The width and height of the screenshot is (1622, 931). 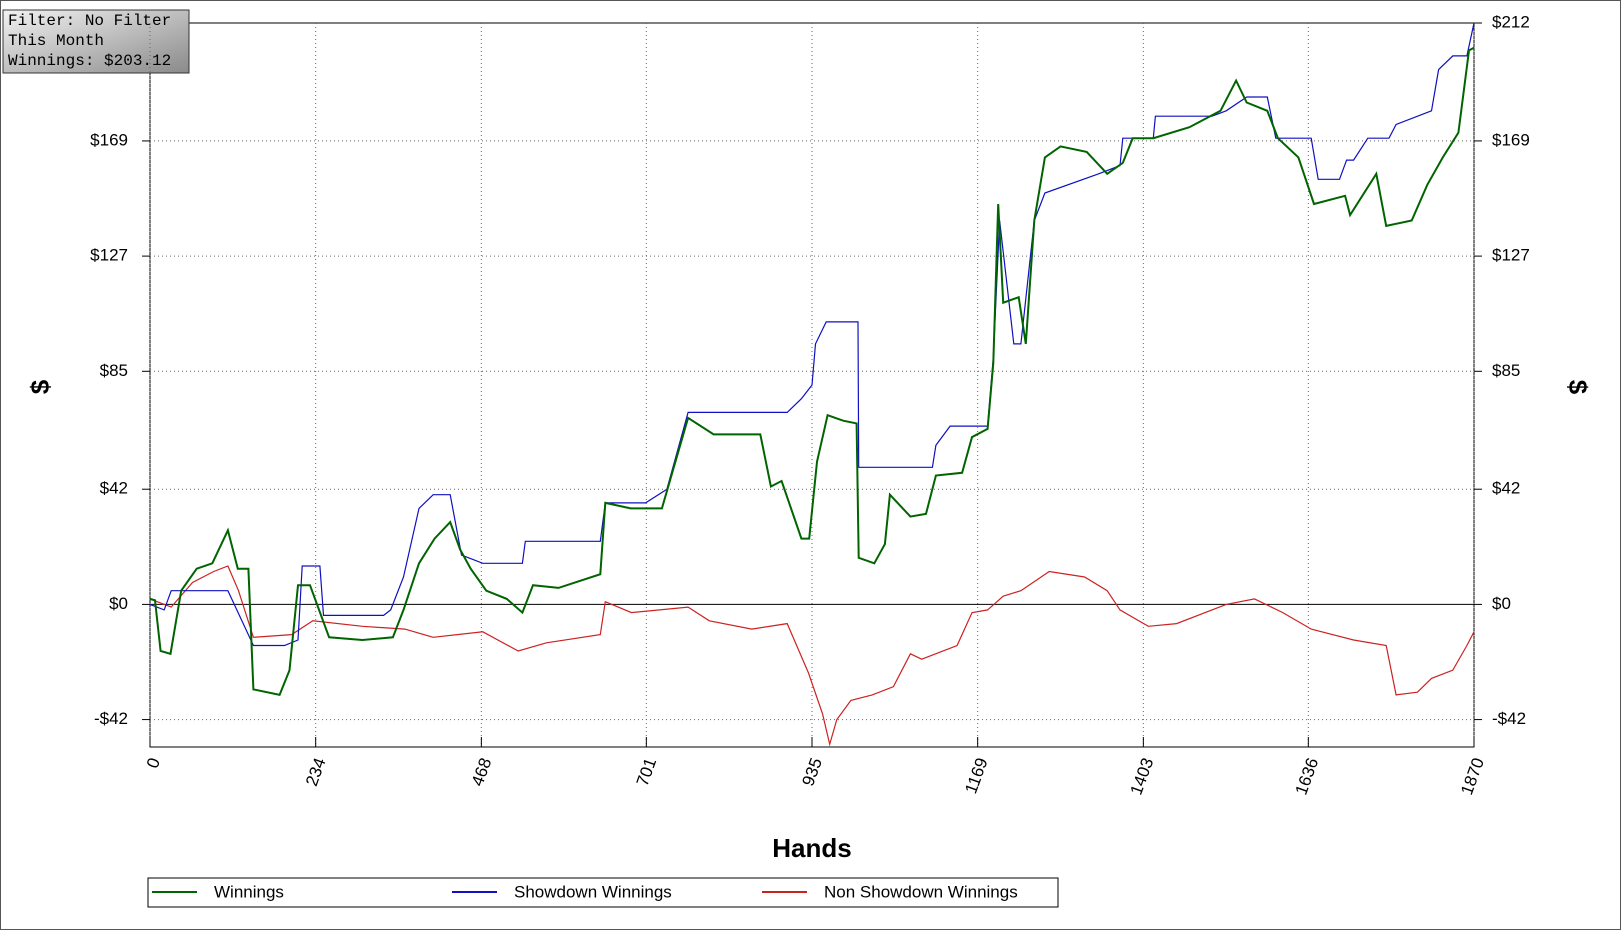 What do you see at coordinates (56, 41) in the screenshot?
I see `info-line: This Month` at bounding box center [56, 41].